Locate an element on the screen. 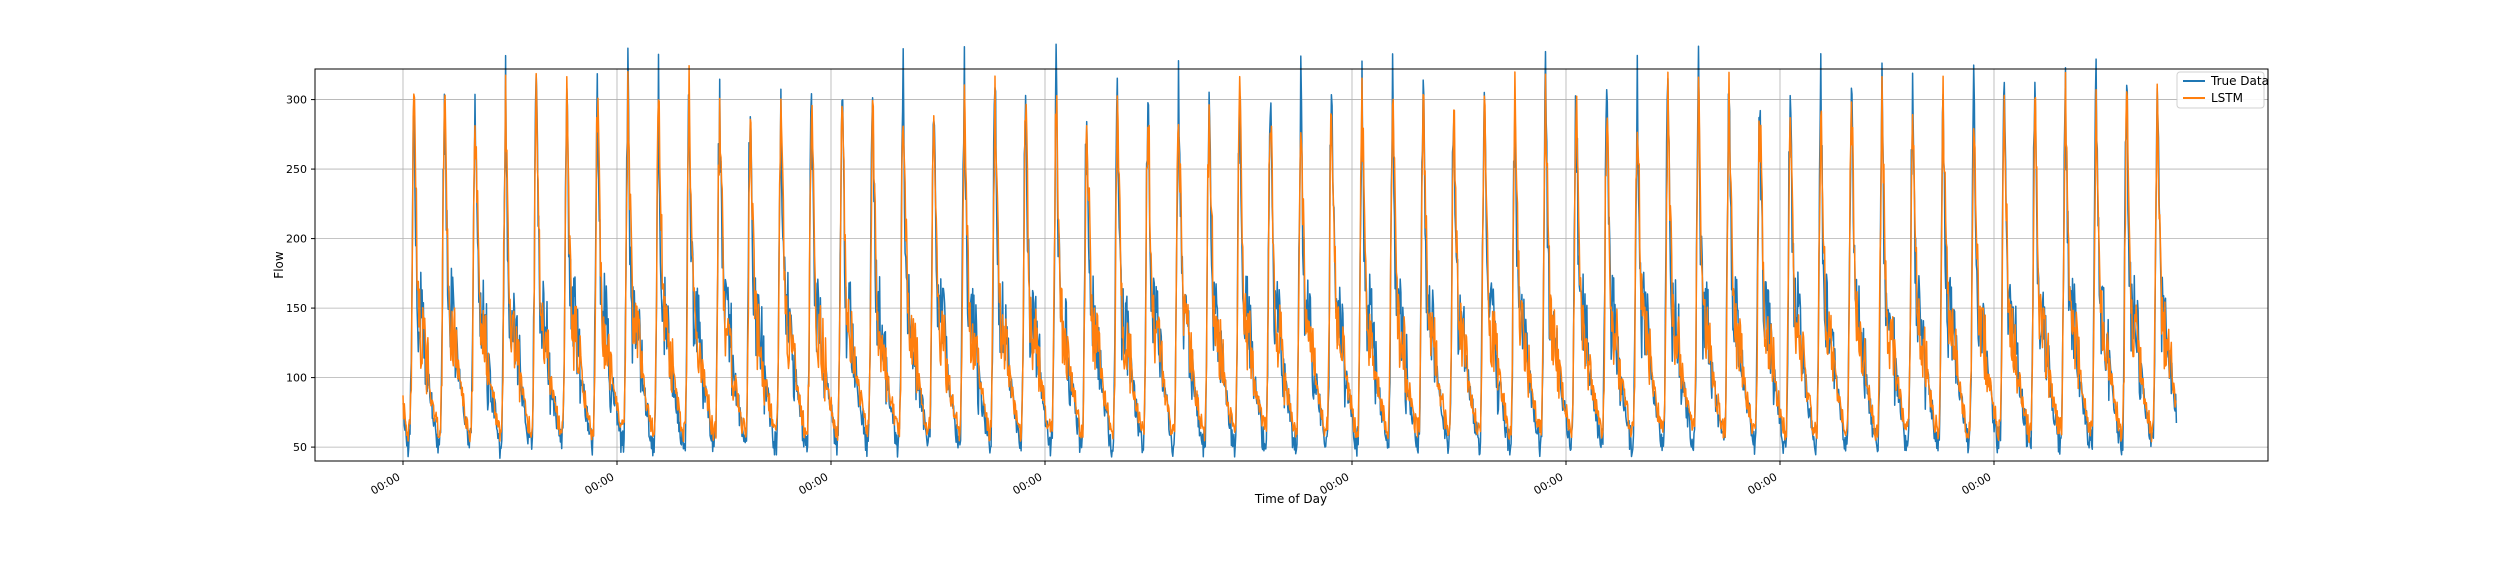 This screenshot has width=2520, height=576. y-tick-label: 150 is located at coordinates (296, 308).